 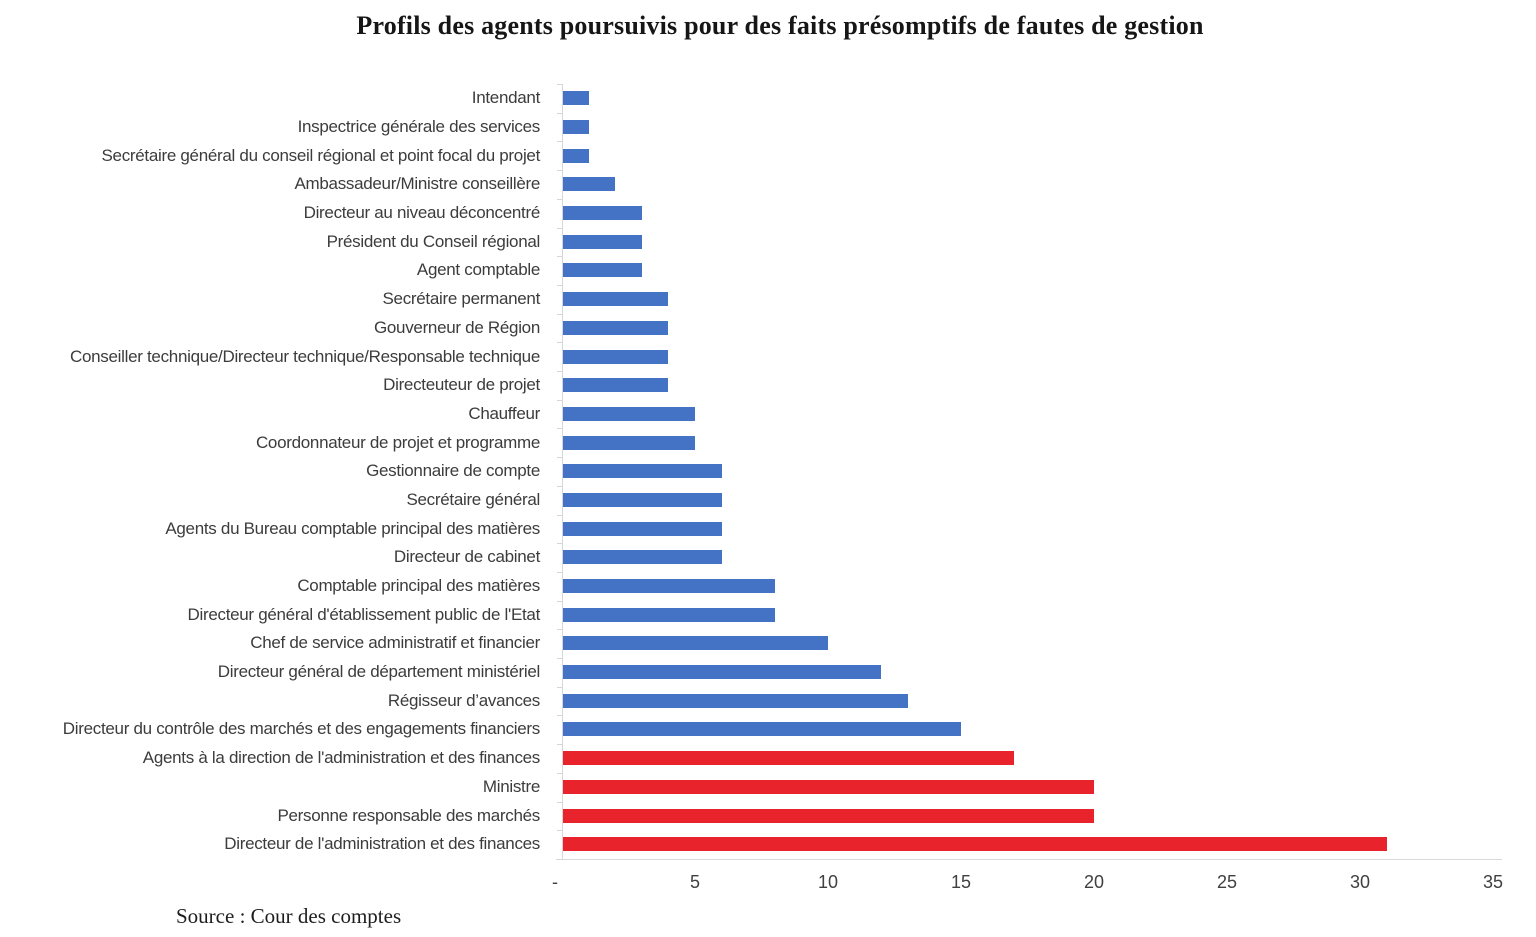 I want to click on chart-row: Secrétaire général, so click(x=768, y=500).